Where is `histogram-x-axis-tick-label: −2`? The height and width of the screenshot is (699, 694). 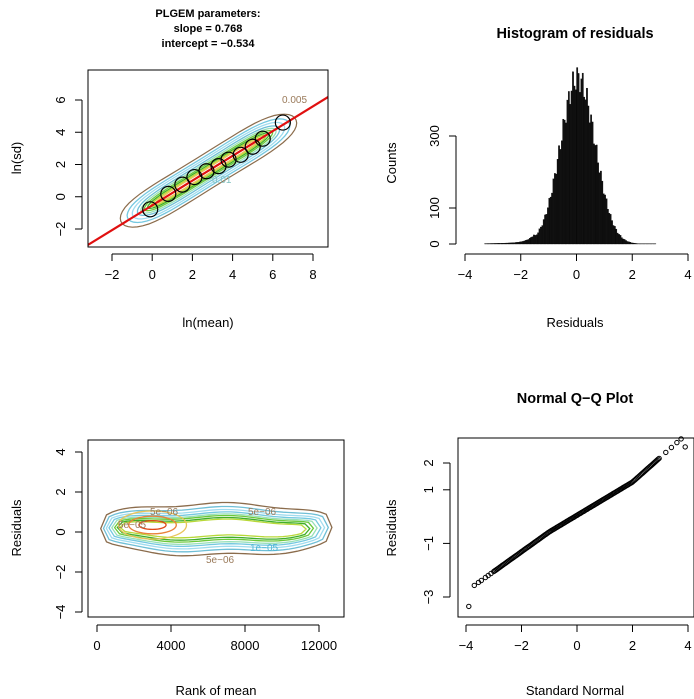
histogram-x-axis-tick-label: −2 is located at coordinates (520, 274).